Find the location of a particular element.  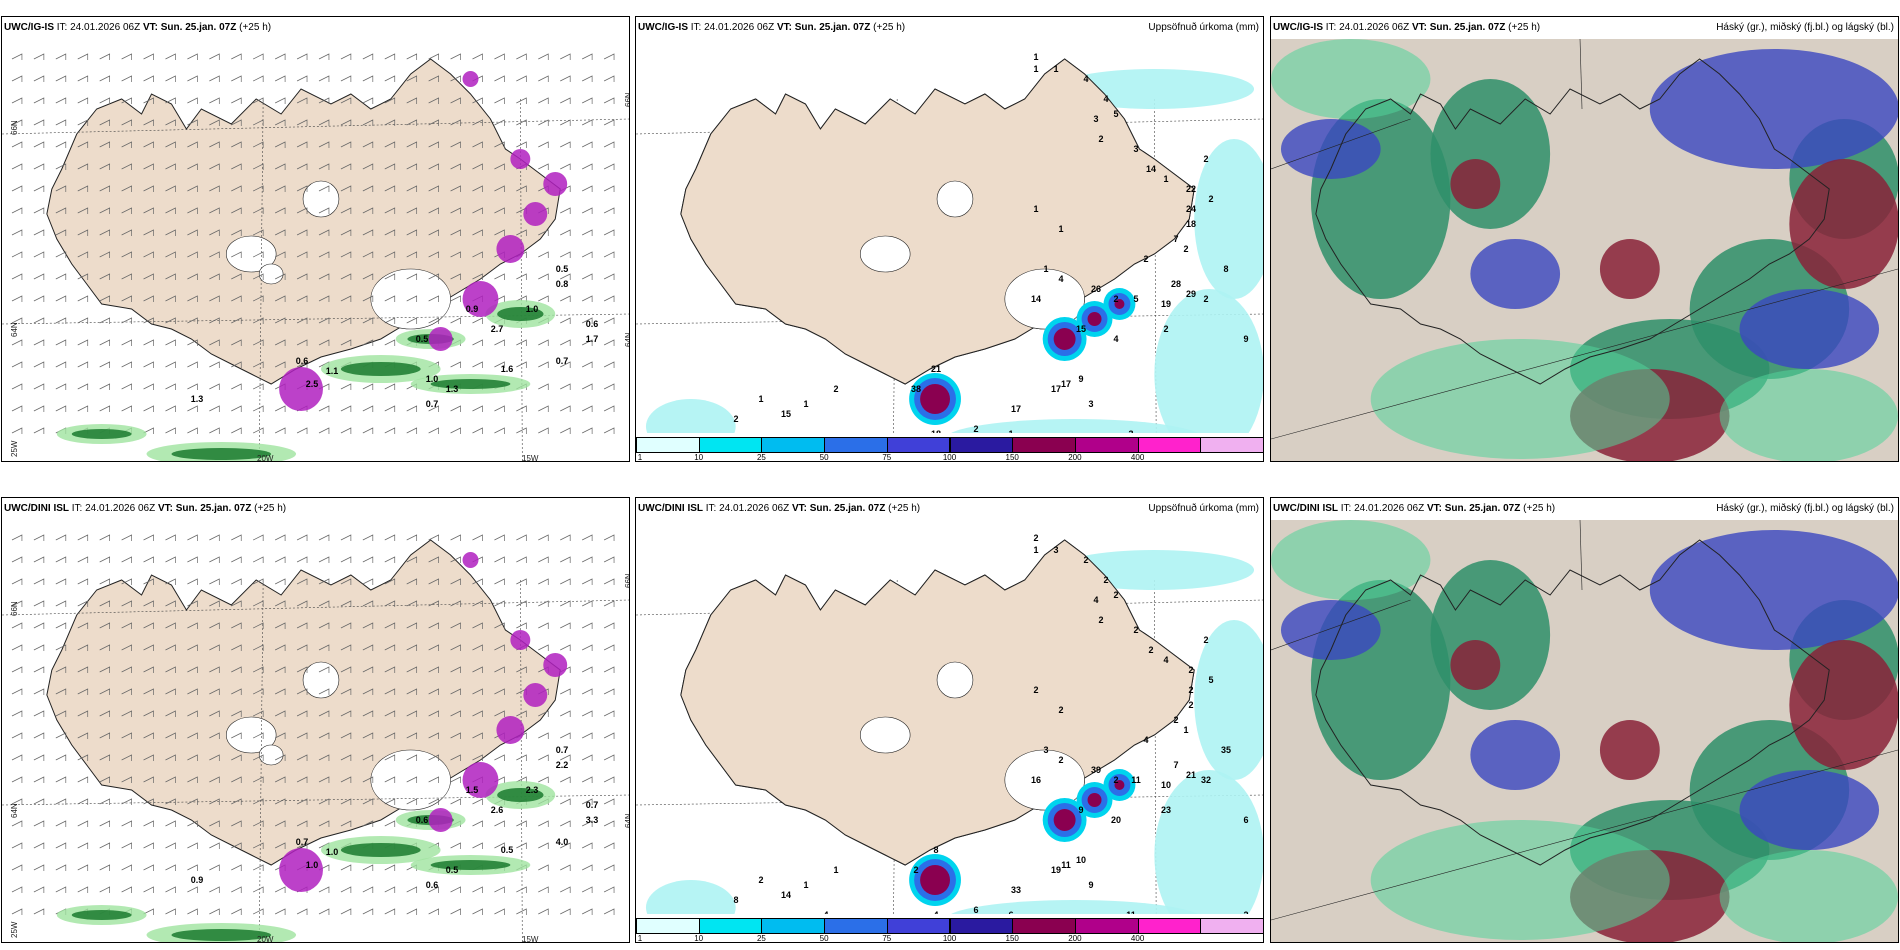

graticule-label: 25W is located at coordinates (14, 448).